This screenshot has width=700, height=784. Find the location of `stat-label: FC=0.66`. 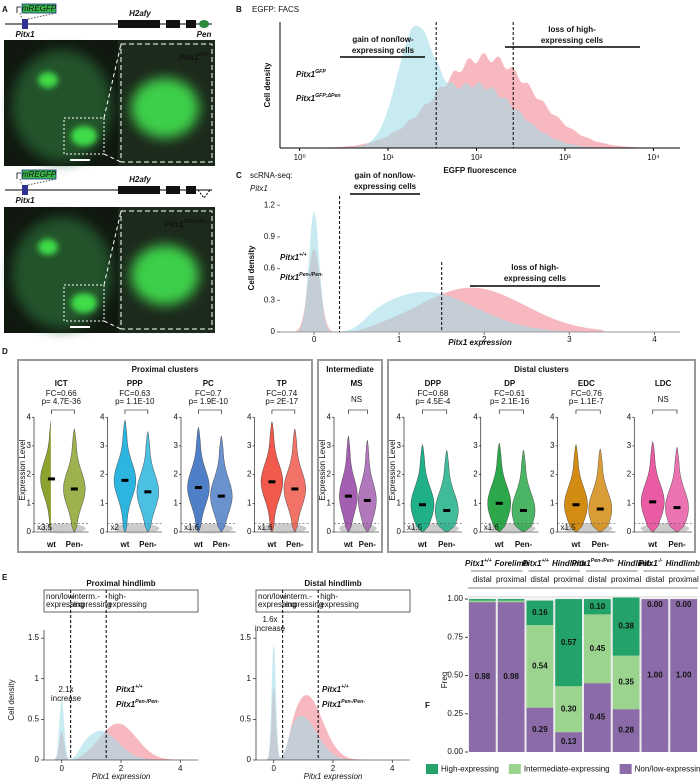

stat-label: FC=0.66 is located at coordinates (61, 393).